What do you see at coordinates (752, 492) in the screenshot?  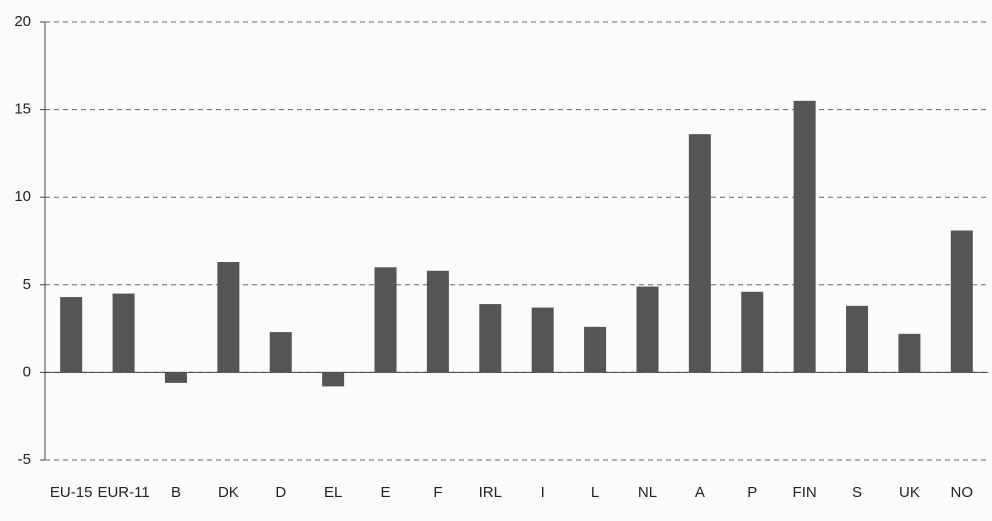 I see `x-tick-label: P` at bounding box center [752, 492].